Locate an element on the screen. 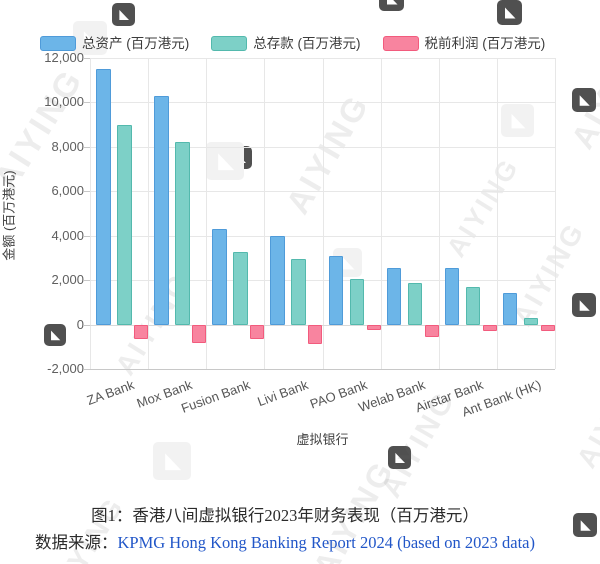 The height and width of the screenshot is (564, 600). legend-item-total-deposits: 总存款 (百万港元) is located at coordinates (286, 43).